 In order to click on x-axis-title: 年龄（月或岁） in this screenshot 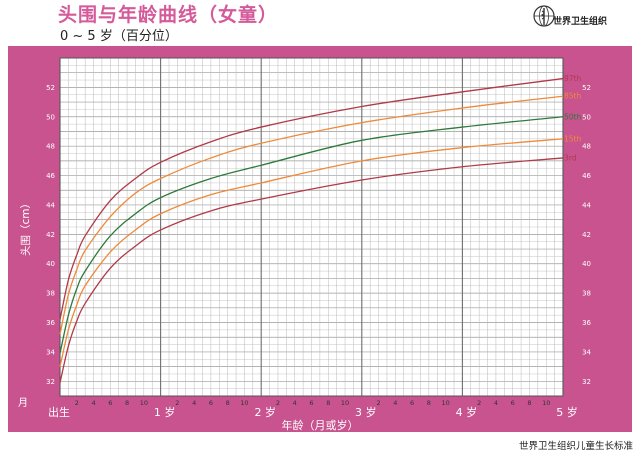, I will do `click(320, 425)`.